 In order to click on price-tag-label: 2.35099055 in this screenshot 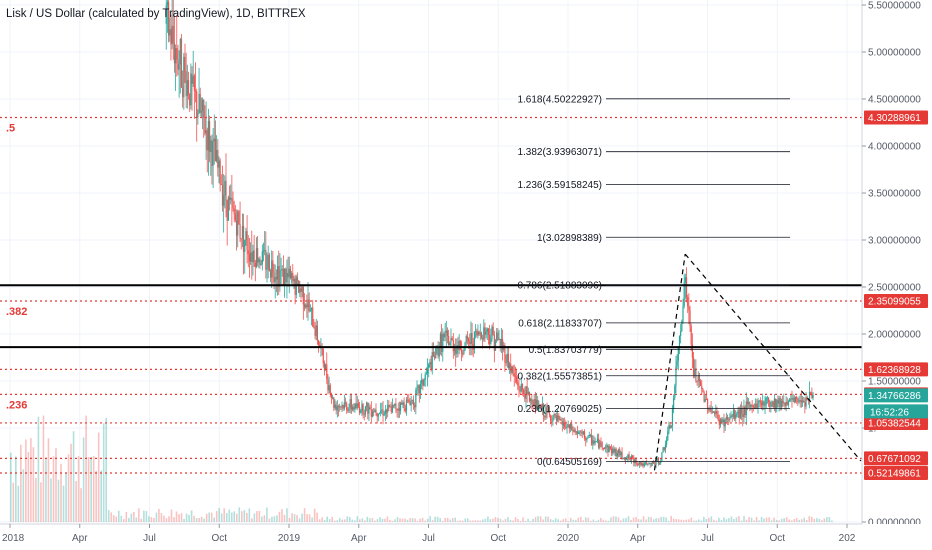, I will do `click(894, 302)`.